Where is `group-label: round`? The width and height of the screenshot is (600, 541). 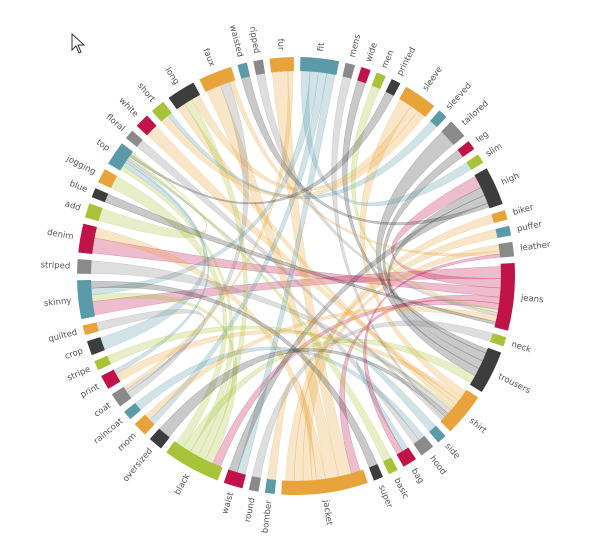
group-label: round is located at coordinates (250, 510).